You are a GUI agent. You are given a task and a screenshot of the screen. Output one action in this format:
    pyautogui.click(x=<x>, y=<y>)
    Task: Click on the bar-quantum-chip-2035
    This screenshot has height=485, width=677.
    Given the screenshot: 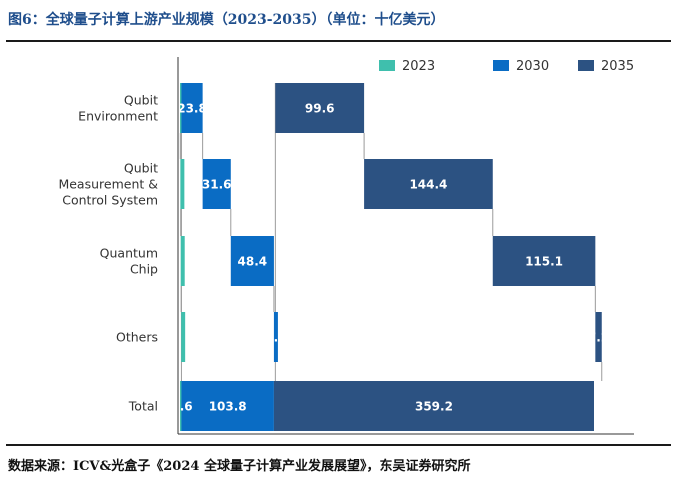 What is the action you would take?
    pyautogui.click(x=544, y=261)
    